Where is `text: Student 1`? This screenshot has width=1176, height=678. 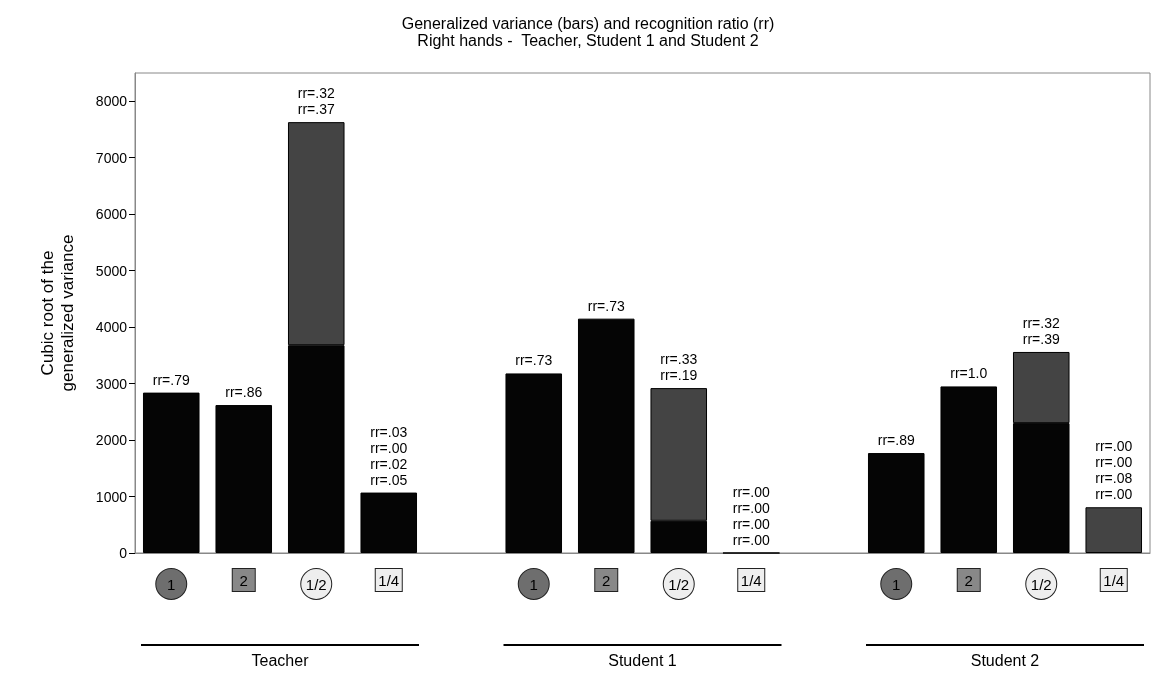
text: Student 1 is located at coordinates (642, 660).